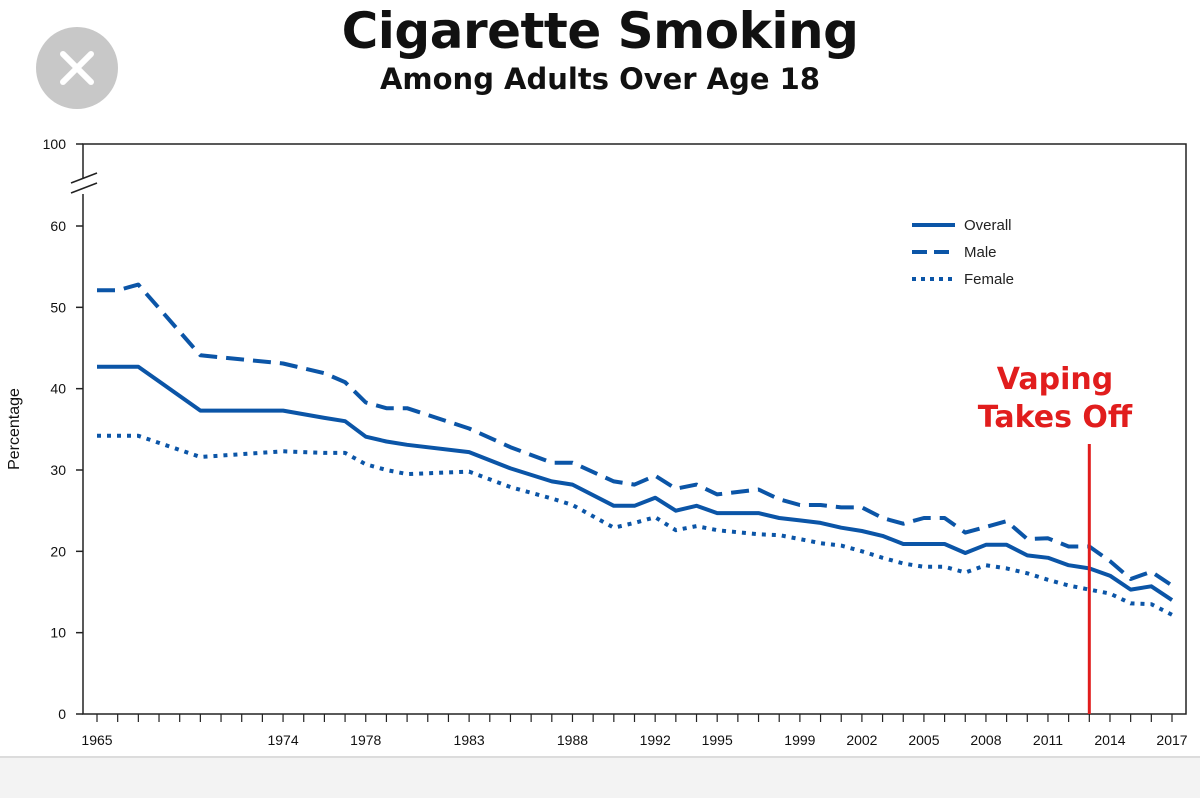 The width and height of the screenshot is (1200, 798). I want to click on x-tick-label: 2002, so click(861, 740).